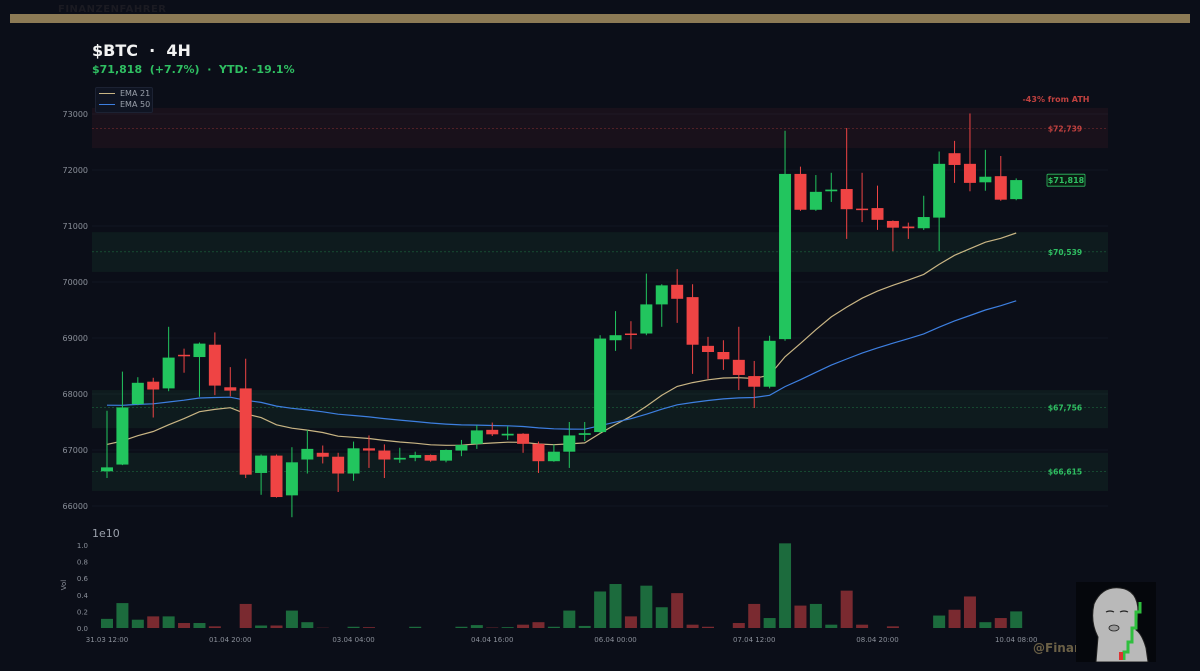  Describe the element at coordinates (82, 546) in the screenshot. I see `volume-y-tick: 1.0` at that location.